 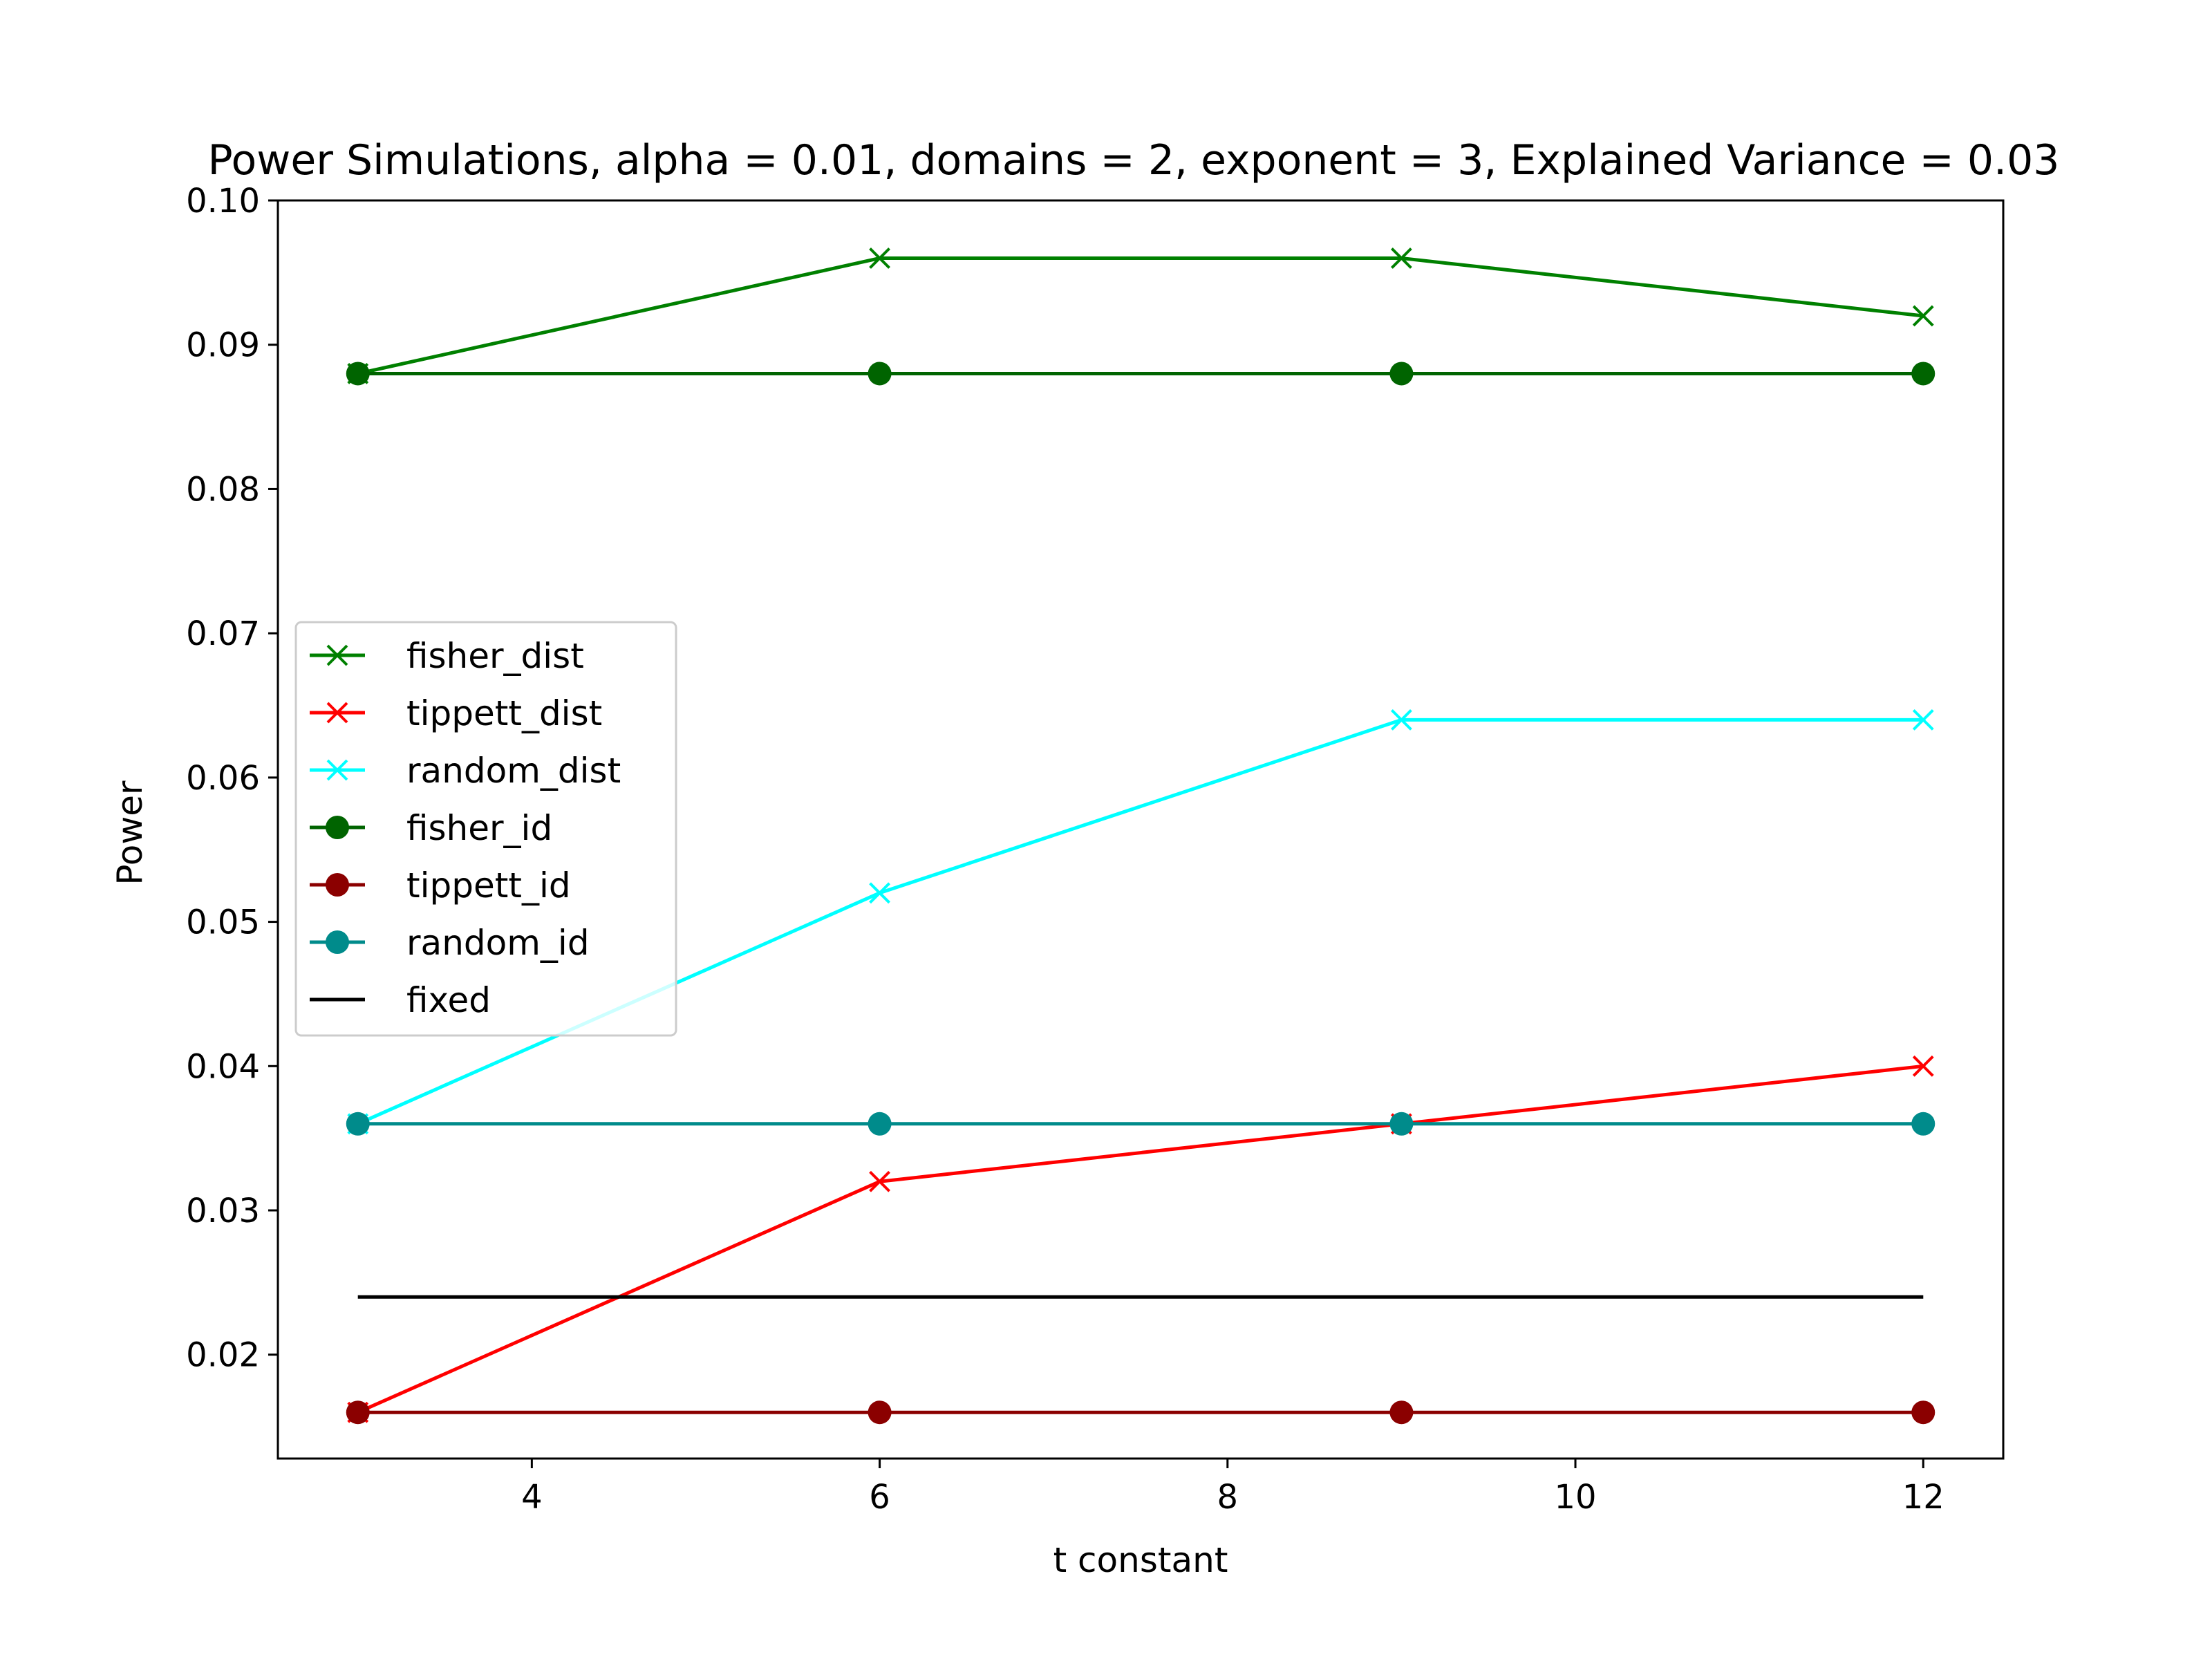 What do you see at coordinates (495, 656) in the screenshot?
I see `legend-label: fisher_dist` at bounding box center [495, 656].